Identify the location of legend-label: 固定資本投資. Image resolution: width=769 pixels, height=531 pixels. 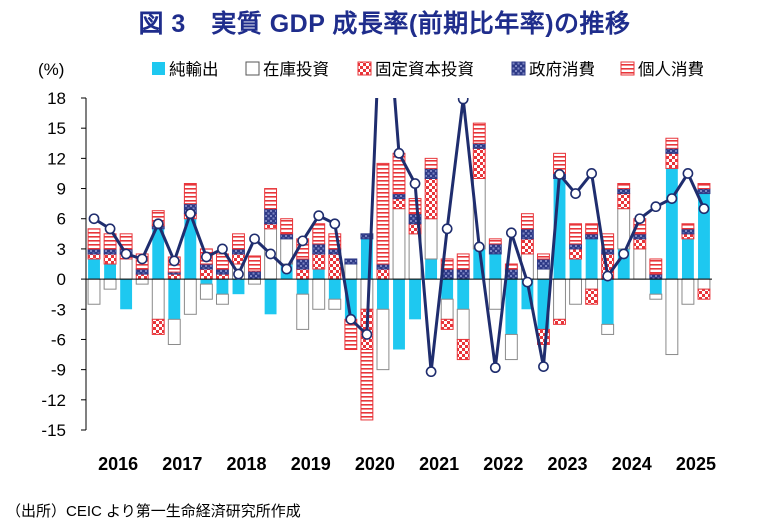
(424, 69).